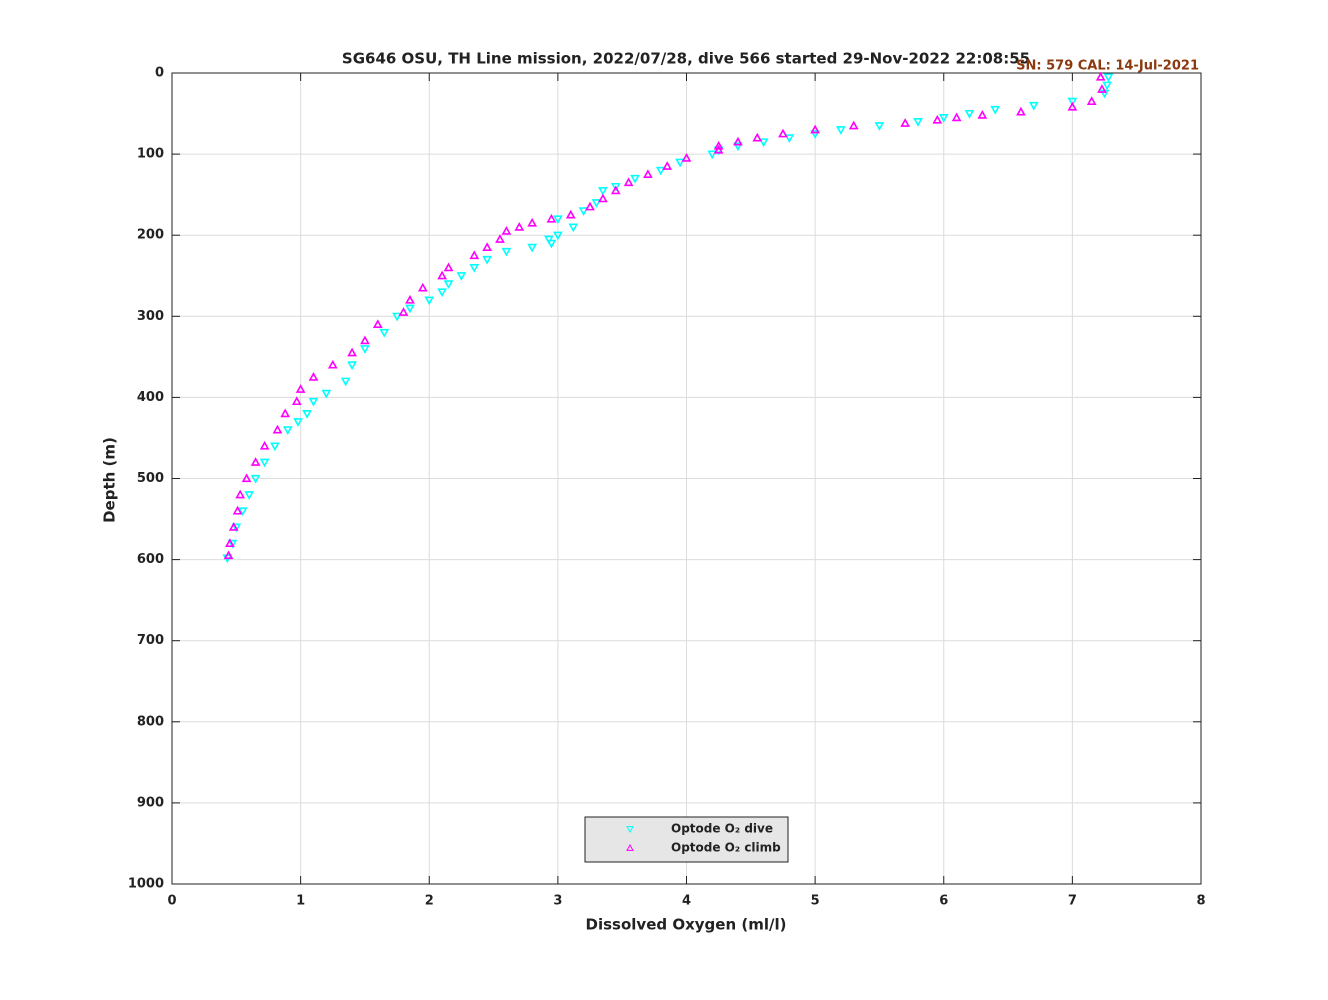  What do you see at coordinates (943, 901) in the screenshot?
I see `x-tick-label: 6` at bounding box center [943, 901].